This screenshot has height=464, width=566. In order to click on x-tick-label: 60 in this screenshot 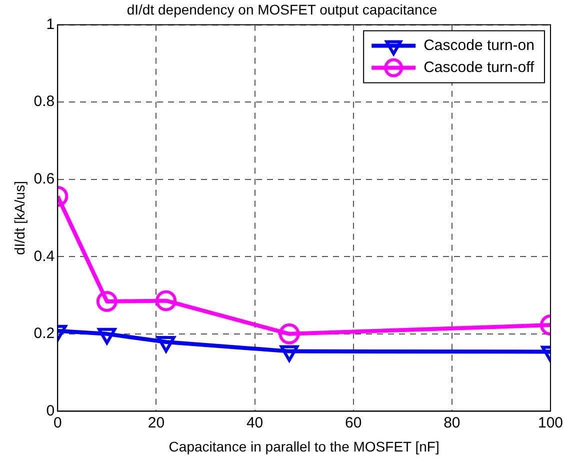, I will do `click(353, 423)`.